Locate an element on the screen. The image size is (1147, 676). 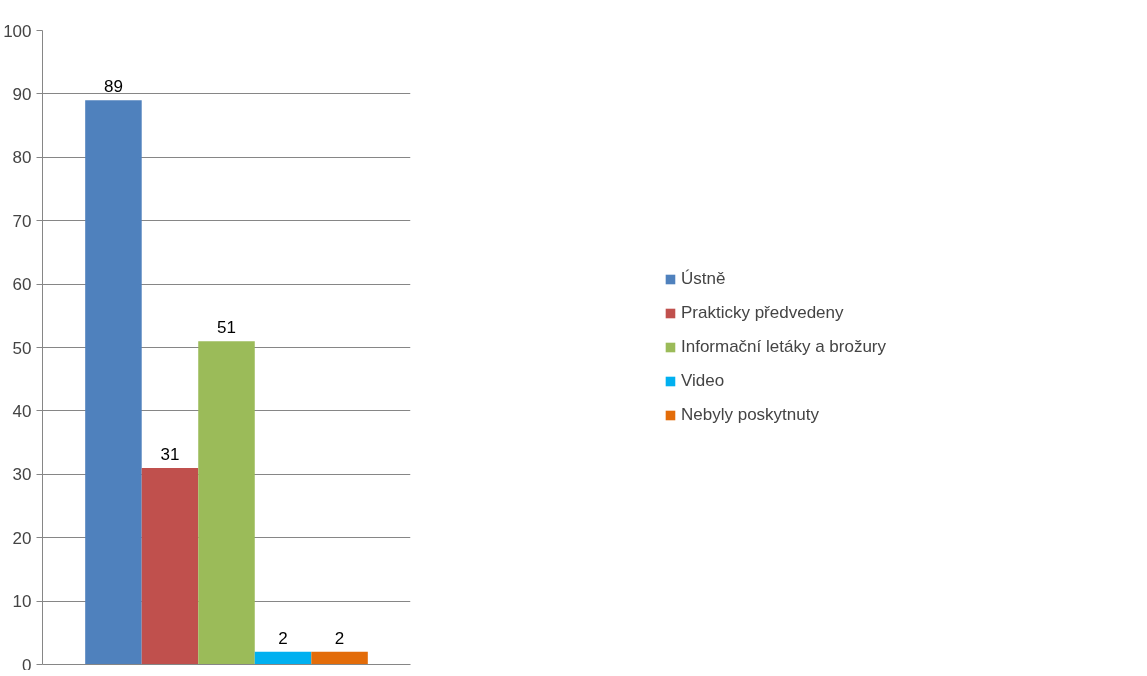
y-tick-label: 70 is located at coordinates (22, 221).